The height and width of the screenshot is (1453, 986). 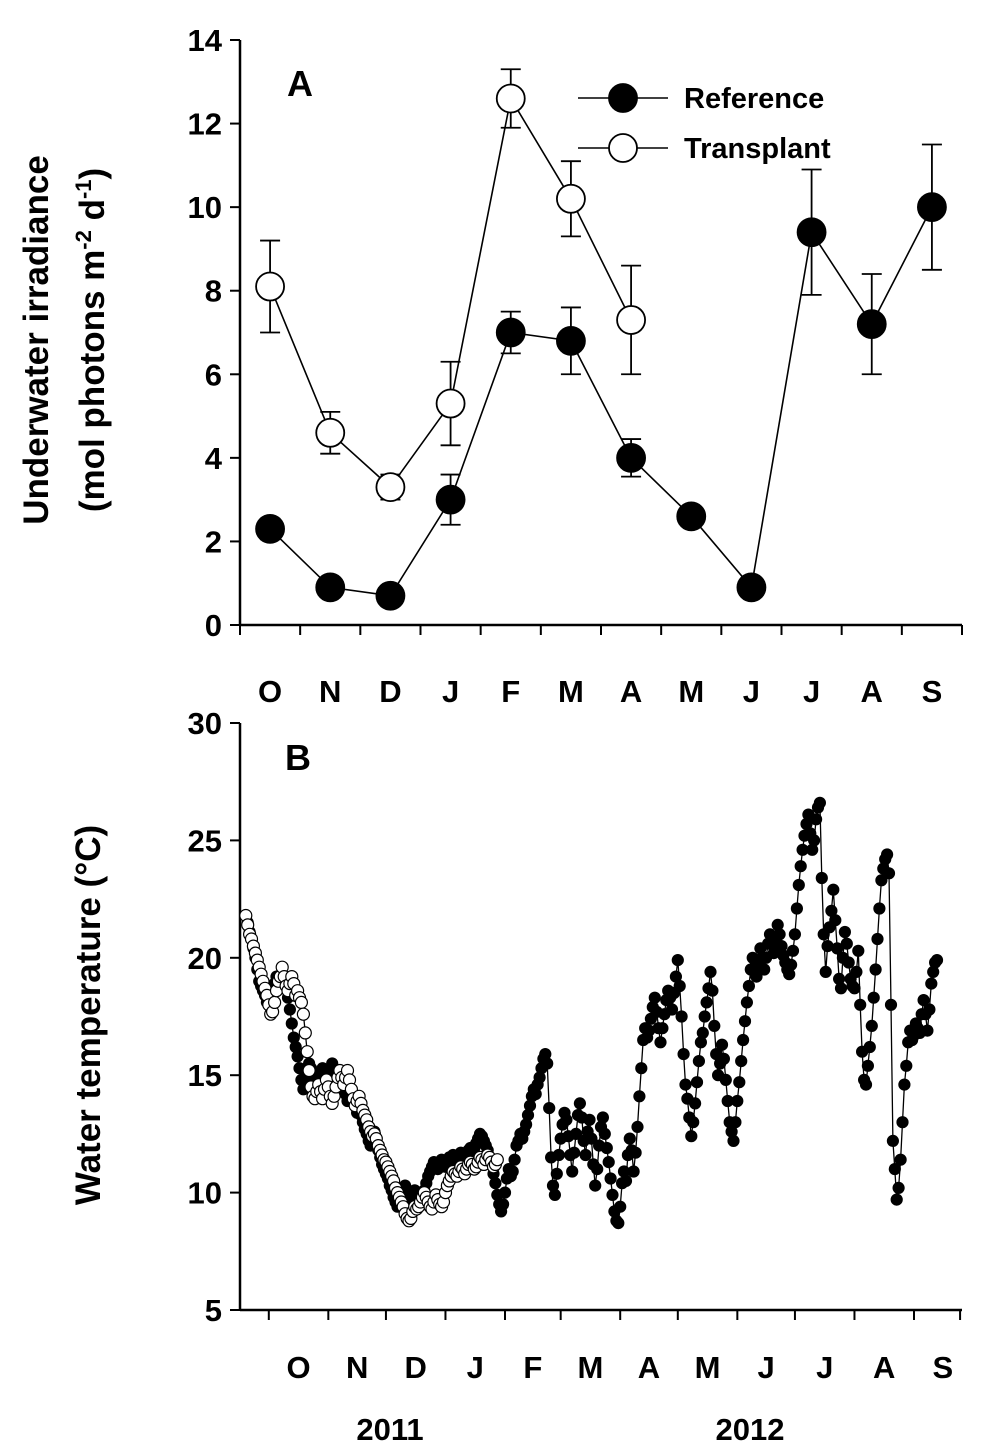 What do you see at coordinates (83, 189) in the screenshot?
I see `ylabel-sup-2: -1` at bounding box center [83, 189].